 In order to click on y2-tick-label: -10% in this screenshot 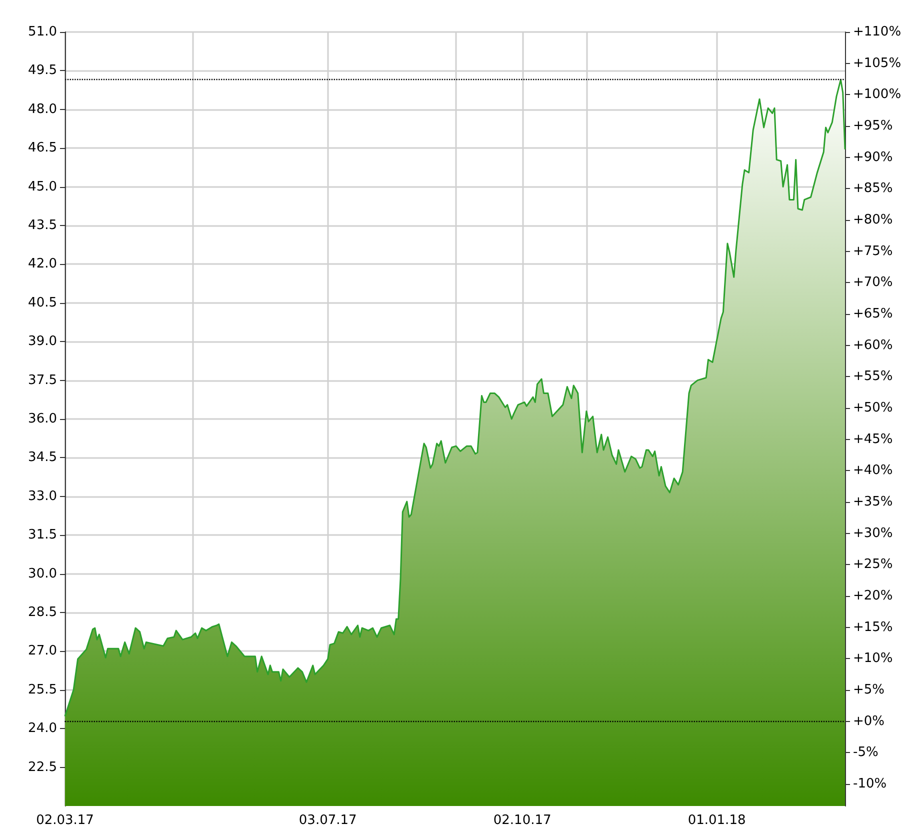, I will do `click(870, 784)`.